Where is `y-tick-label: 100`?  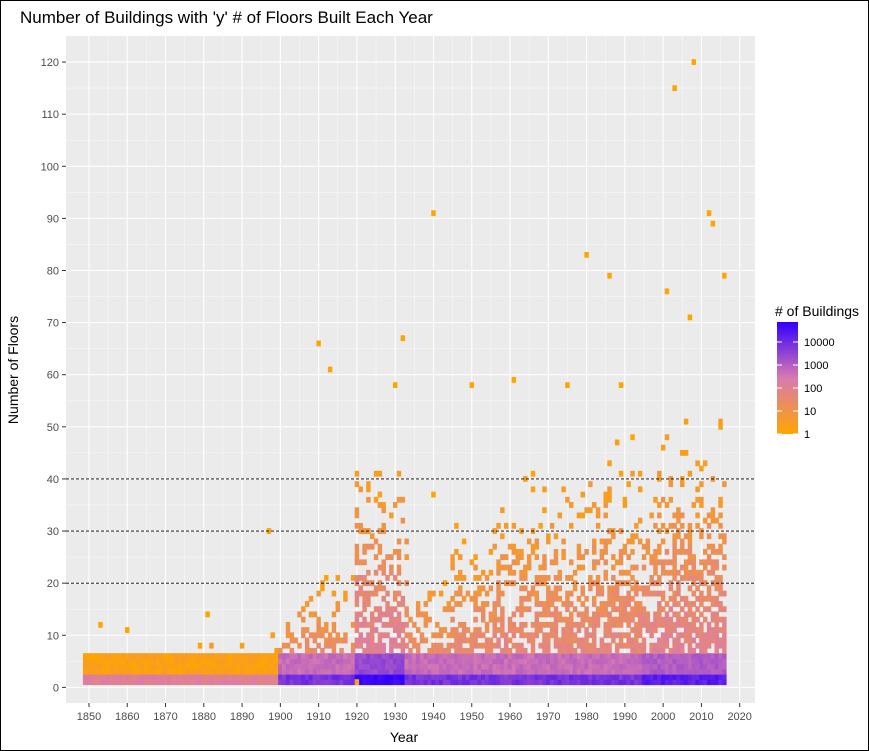 y-tick-label: 100 is located at coordinates (50, 167).